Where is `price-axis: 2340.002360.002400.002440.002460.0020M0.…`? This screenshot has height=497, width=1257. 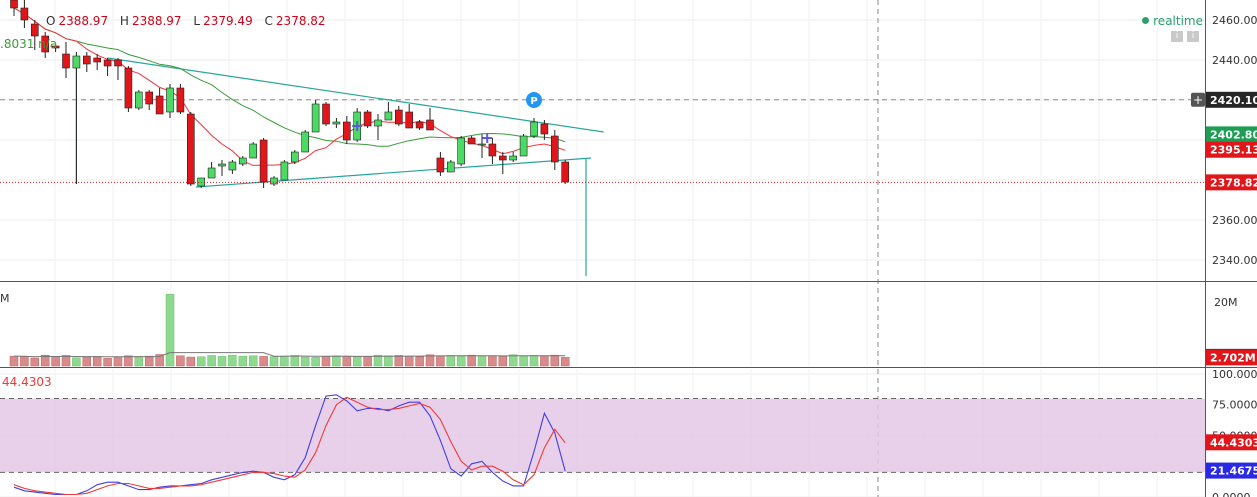 price-axis: 2340.002360.002400.002440.002460.0020M0.… is located at coordinates (1234, 255).